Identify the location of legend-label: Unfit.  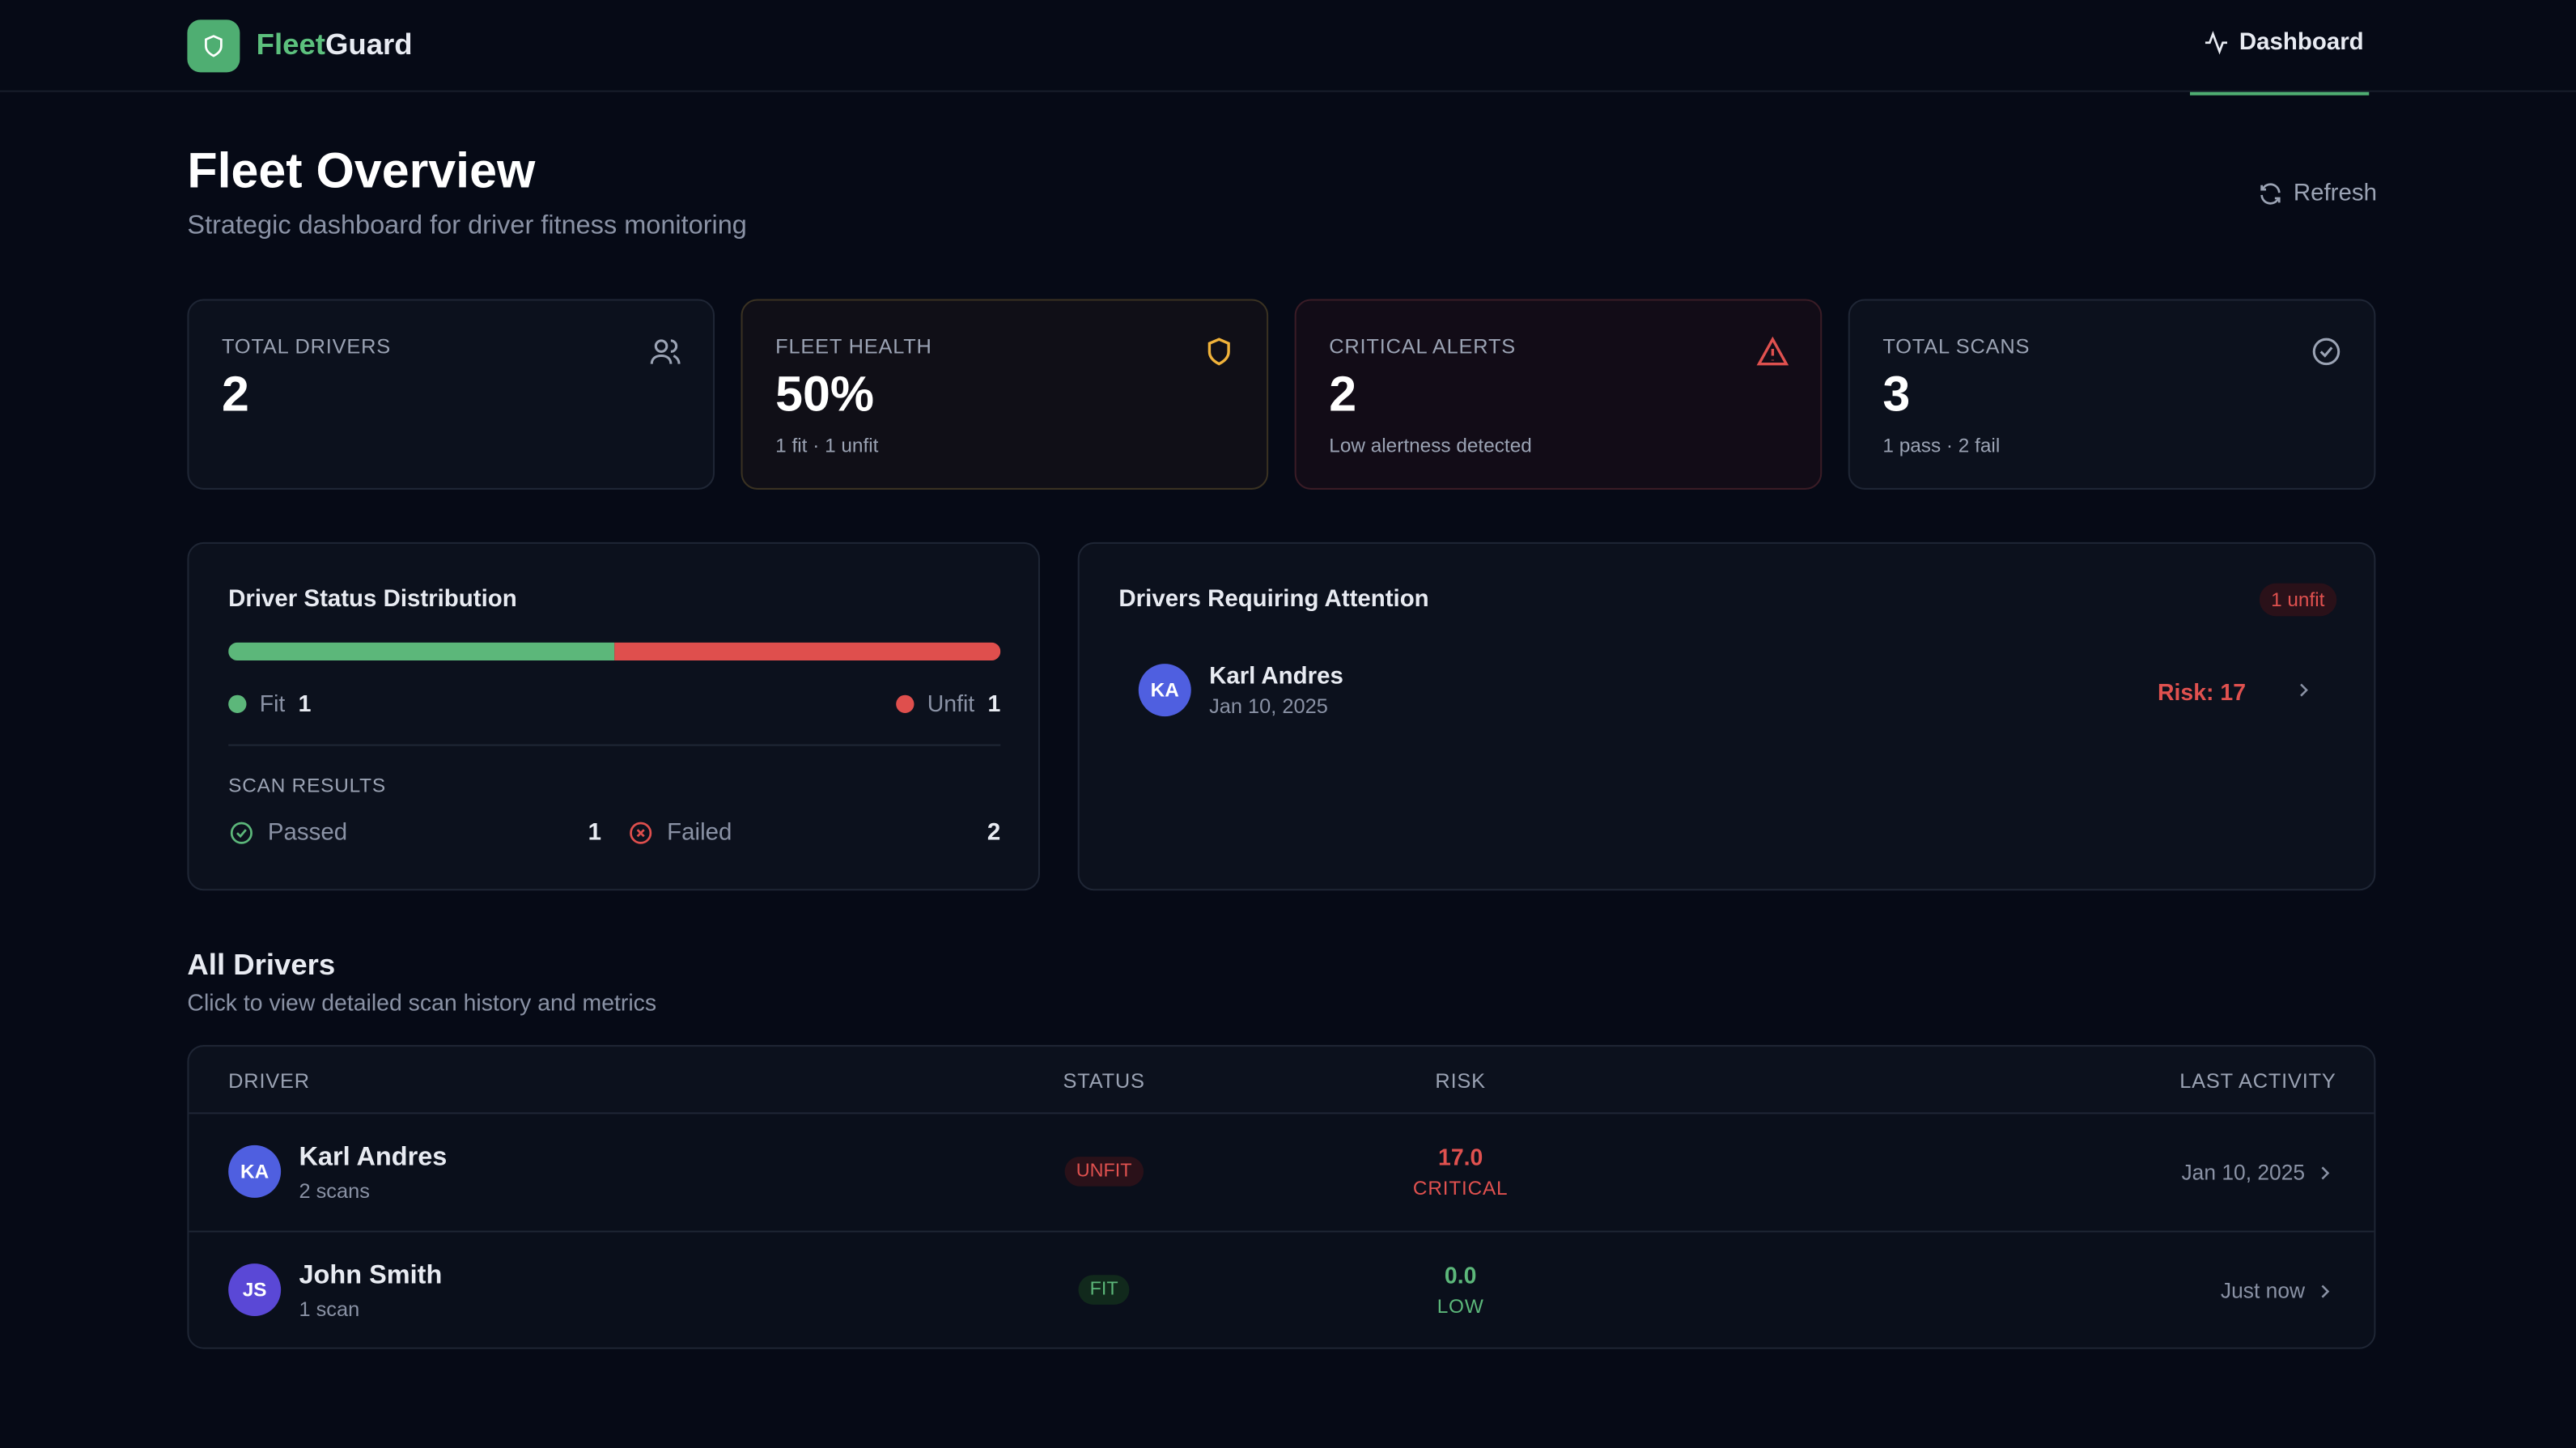
(951, 703).